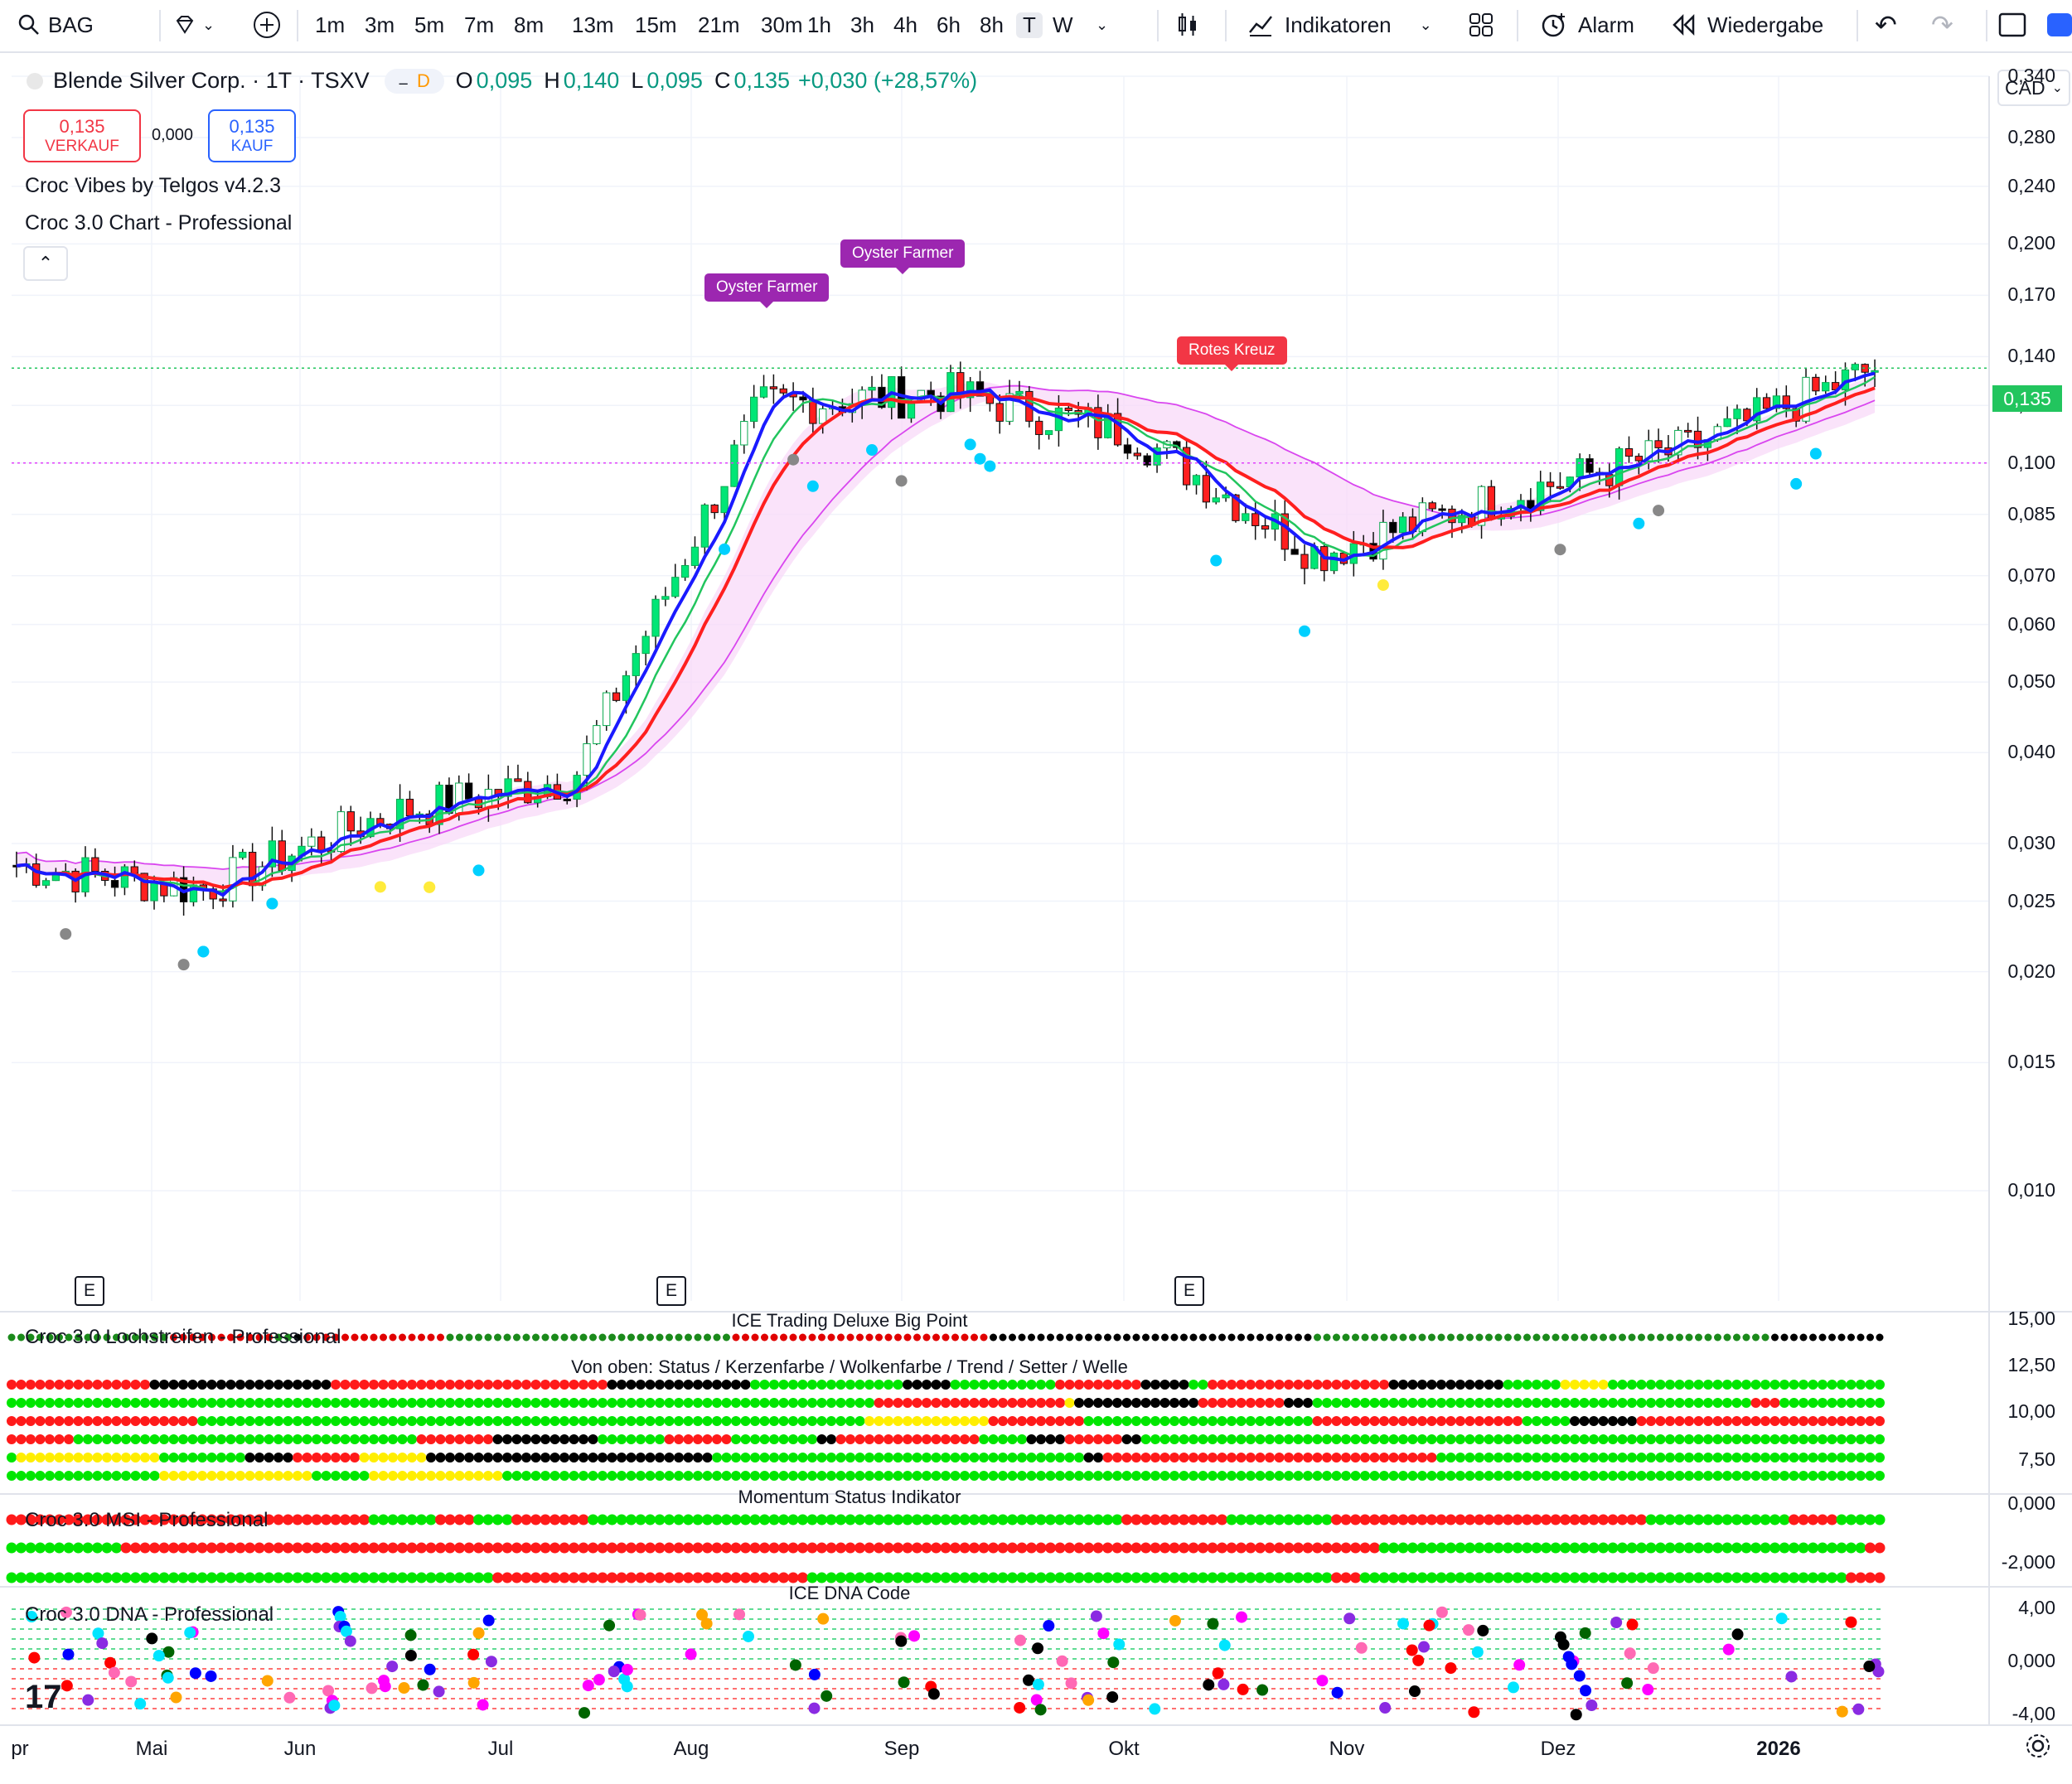  Describe the element at coordinates (193, 25) in the screenshot. I see `diamond-icon: ⌄` at that location.